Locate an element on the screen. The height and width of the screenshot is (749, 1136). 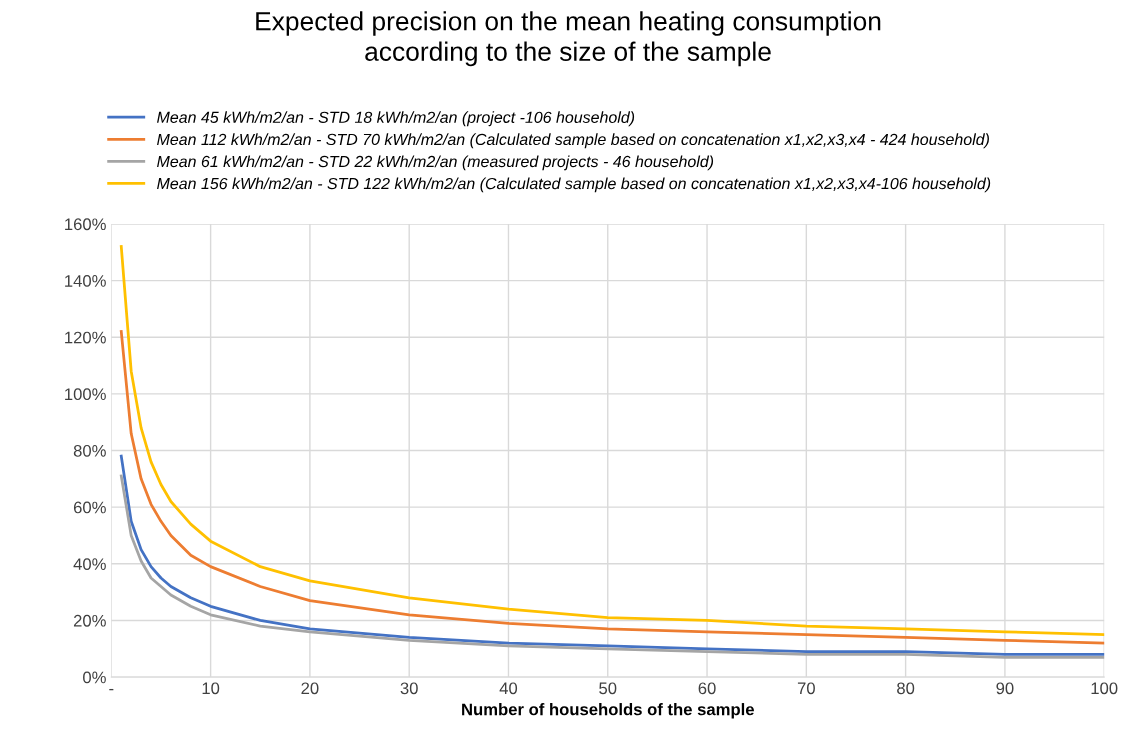
y-tick-label: 80% is located at coordinates (89, 450).